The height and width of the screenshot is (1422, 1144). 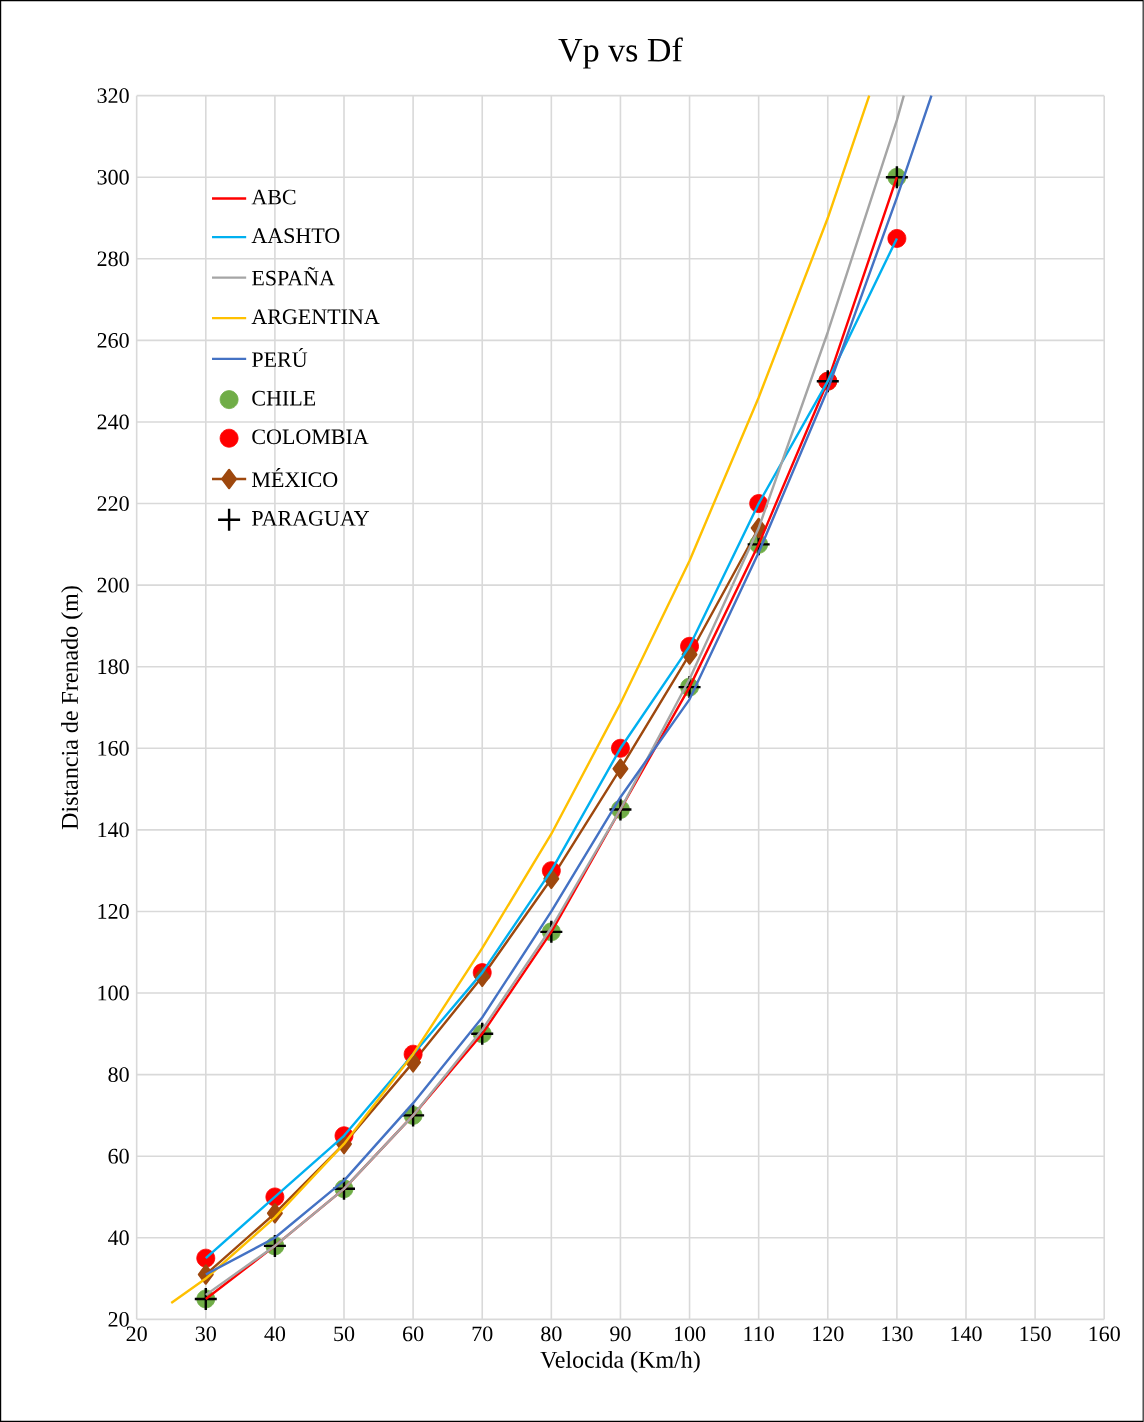 I want to click on y-tick-label: 280, so click(x=113, y=259).